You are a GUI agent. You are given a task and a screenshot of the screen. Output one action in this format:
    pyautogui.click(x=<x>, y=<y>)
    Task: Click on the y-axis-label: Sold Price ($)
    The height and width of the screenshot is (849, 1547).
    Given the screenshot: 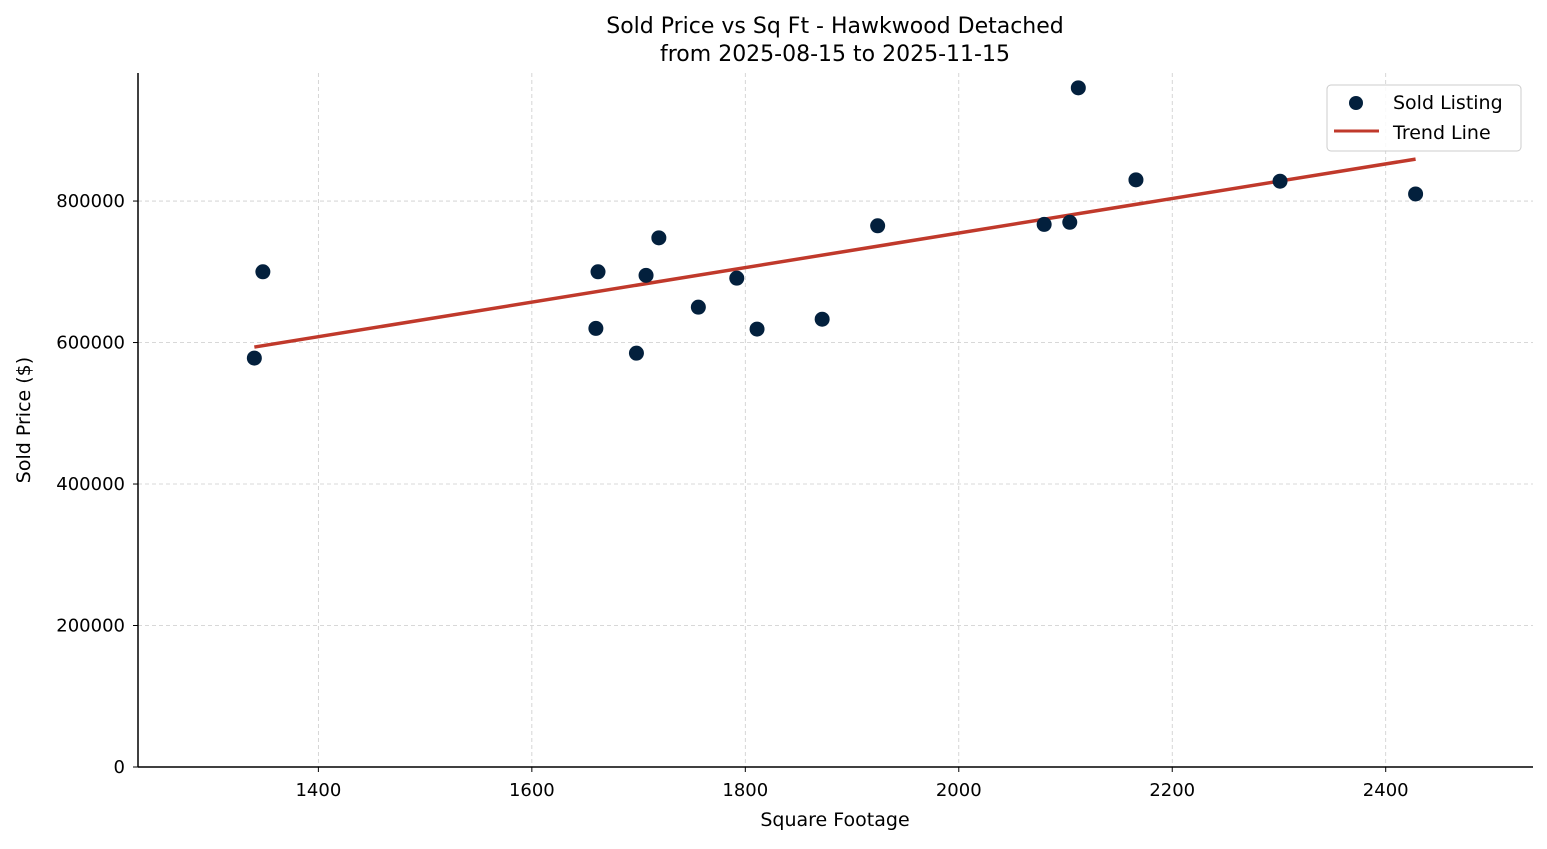 What is the action you would take?
    pyautogui.click(x=24, y=420)
    